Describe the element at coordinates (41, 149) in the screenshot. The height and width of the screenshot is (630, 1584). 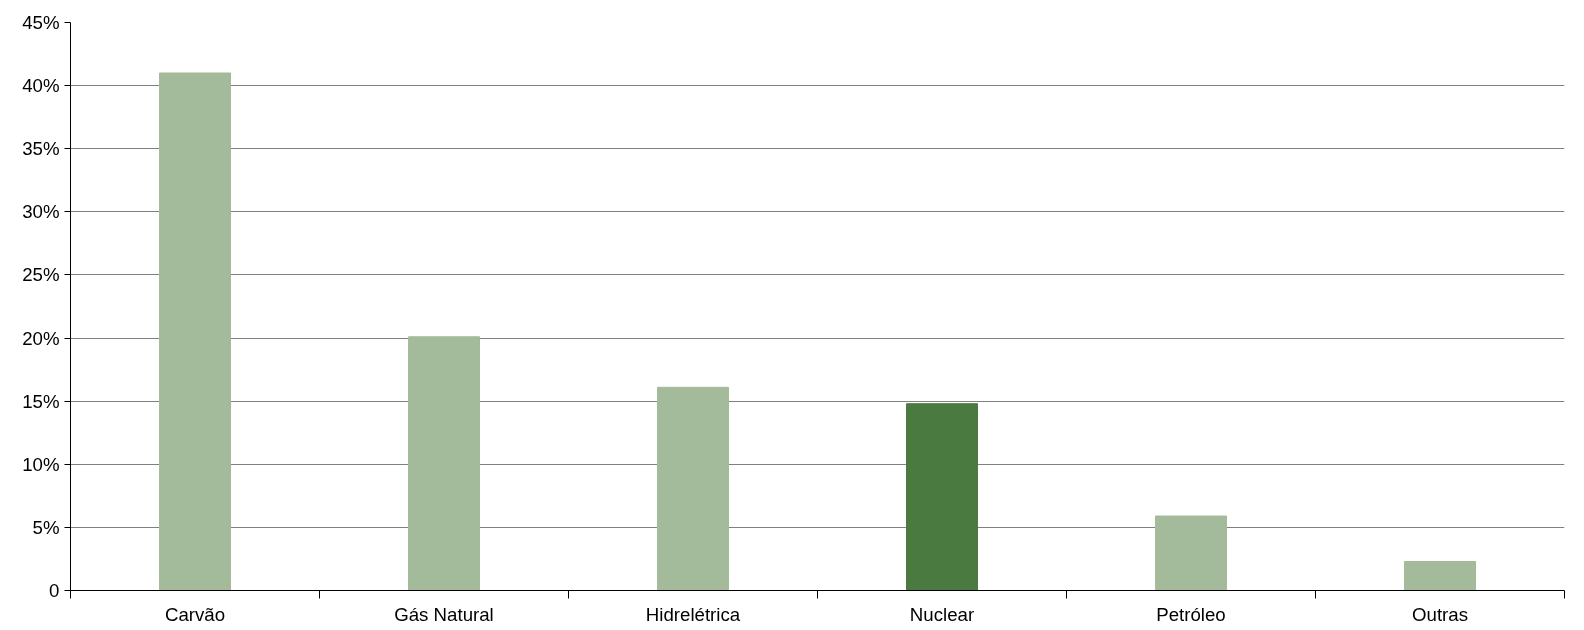
I see `y-tick-label: 35%` at that location.